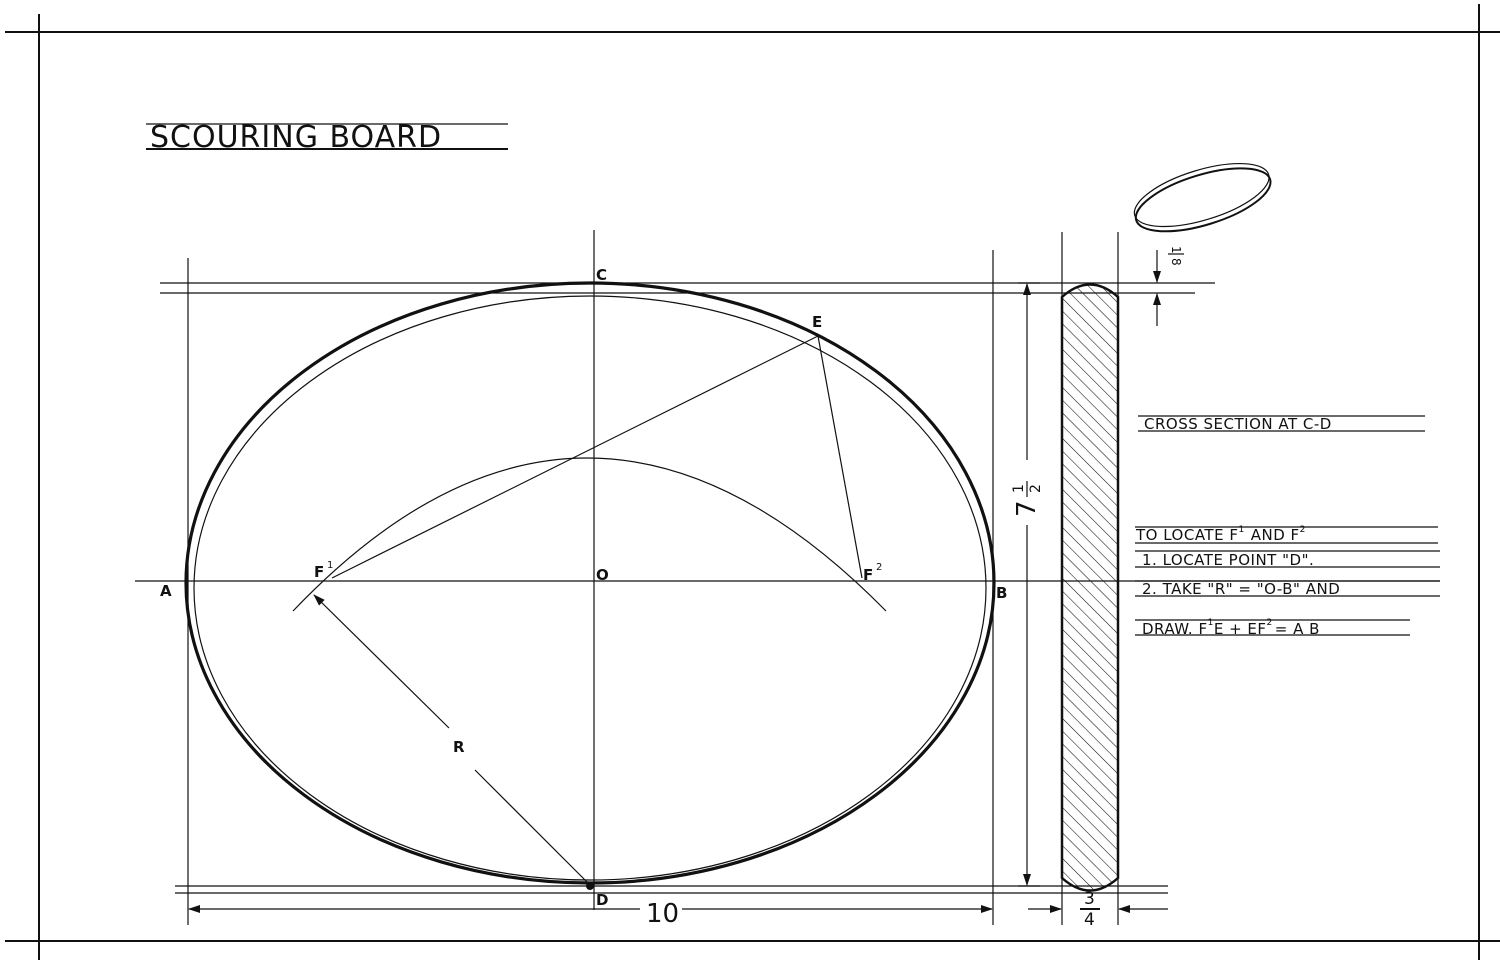 The width and height of the screenshot is (1500, 964). What do you see at coordinates (1089, 899) in the screenshot?
I see `thickness-numerator: 3` at bounding box center [1089, 899].